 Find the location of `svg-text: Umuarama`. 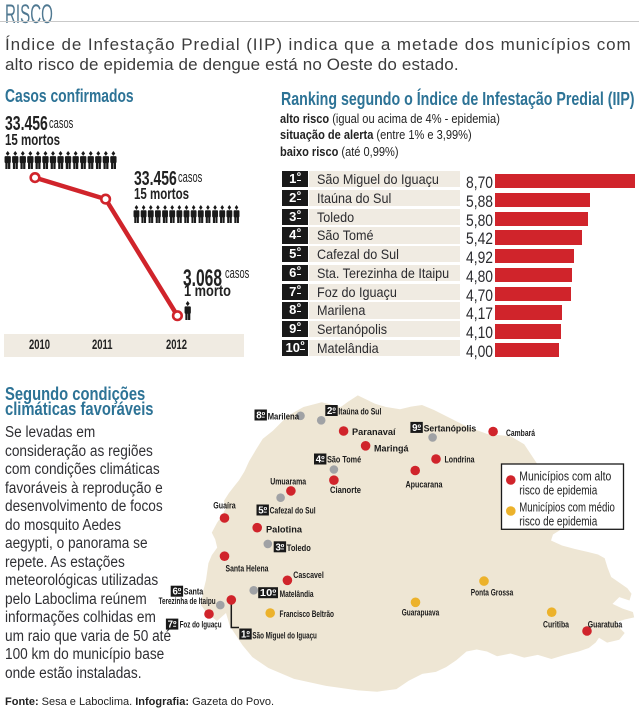

svg-text: Umuarama is located at coordinates (288, 482).